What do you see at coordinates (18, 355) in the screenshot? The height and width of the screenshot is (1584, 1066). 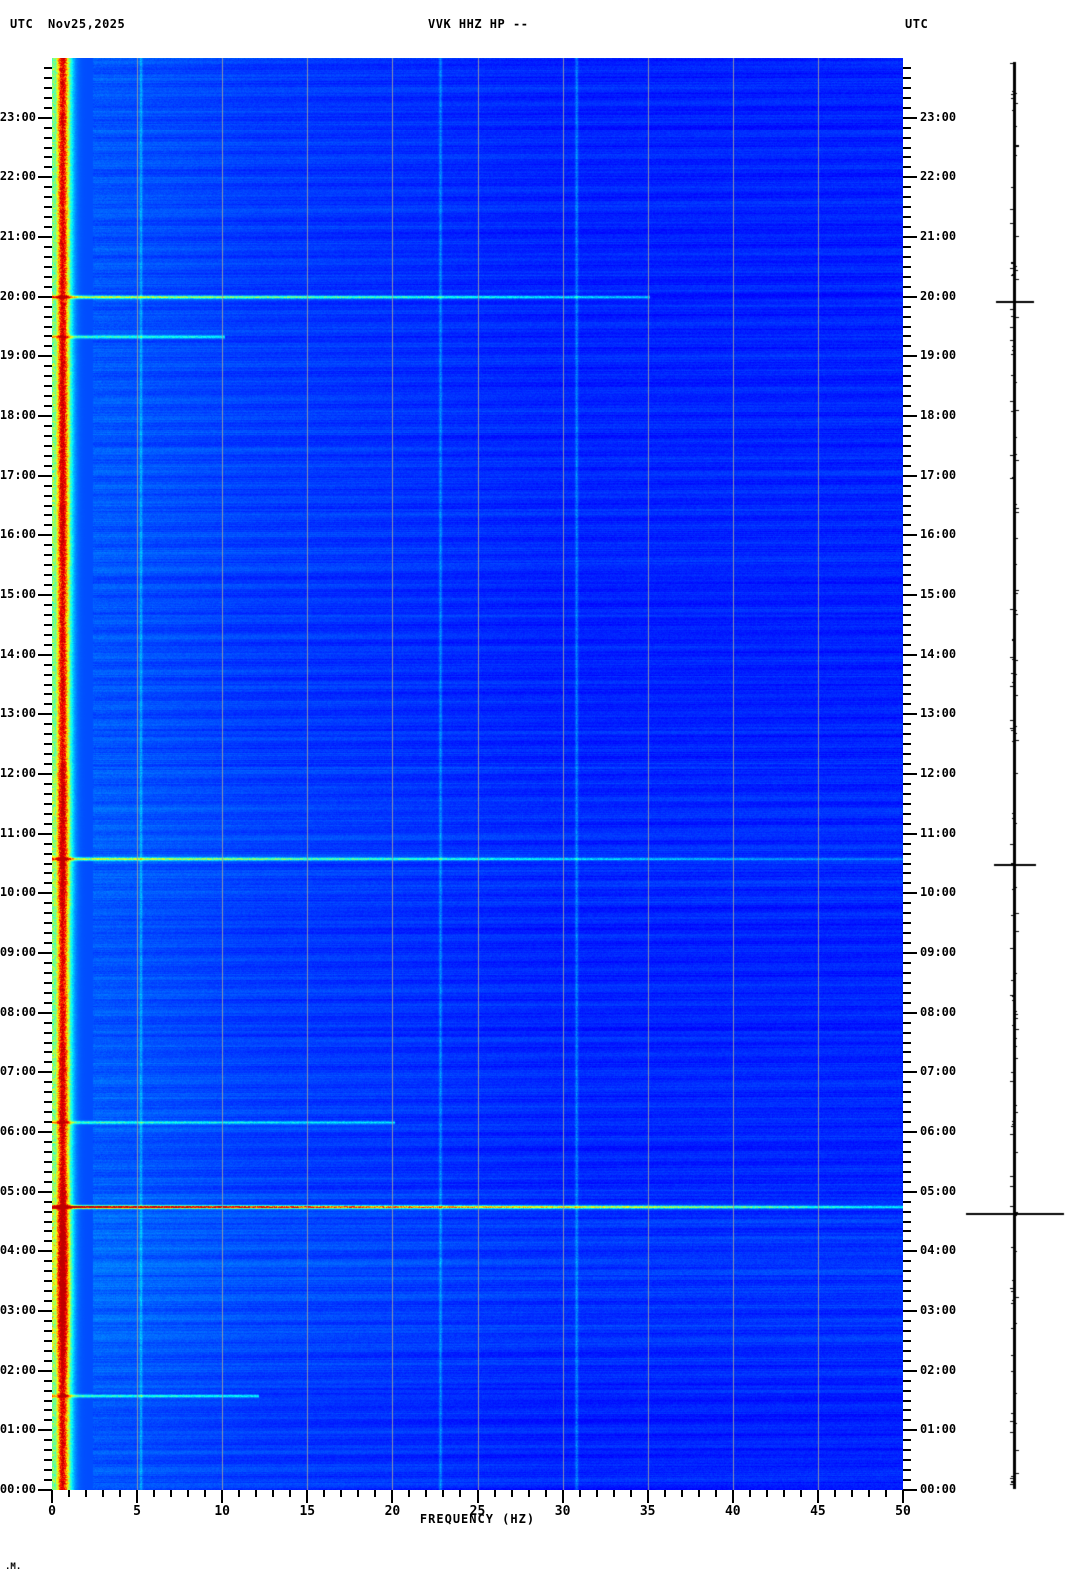 I see `time-tick-label: 19:00` at bounding box center [18, 355].